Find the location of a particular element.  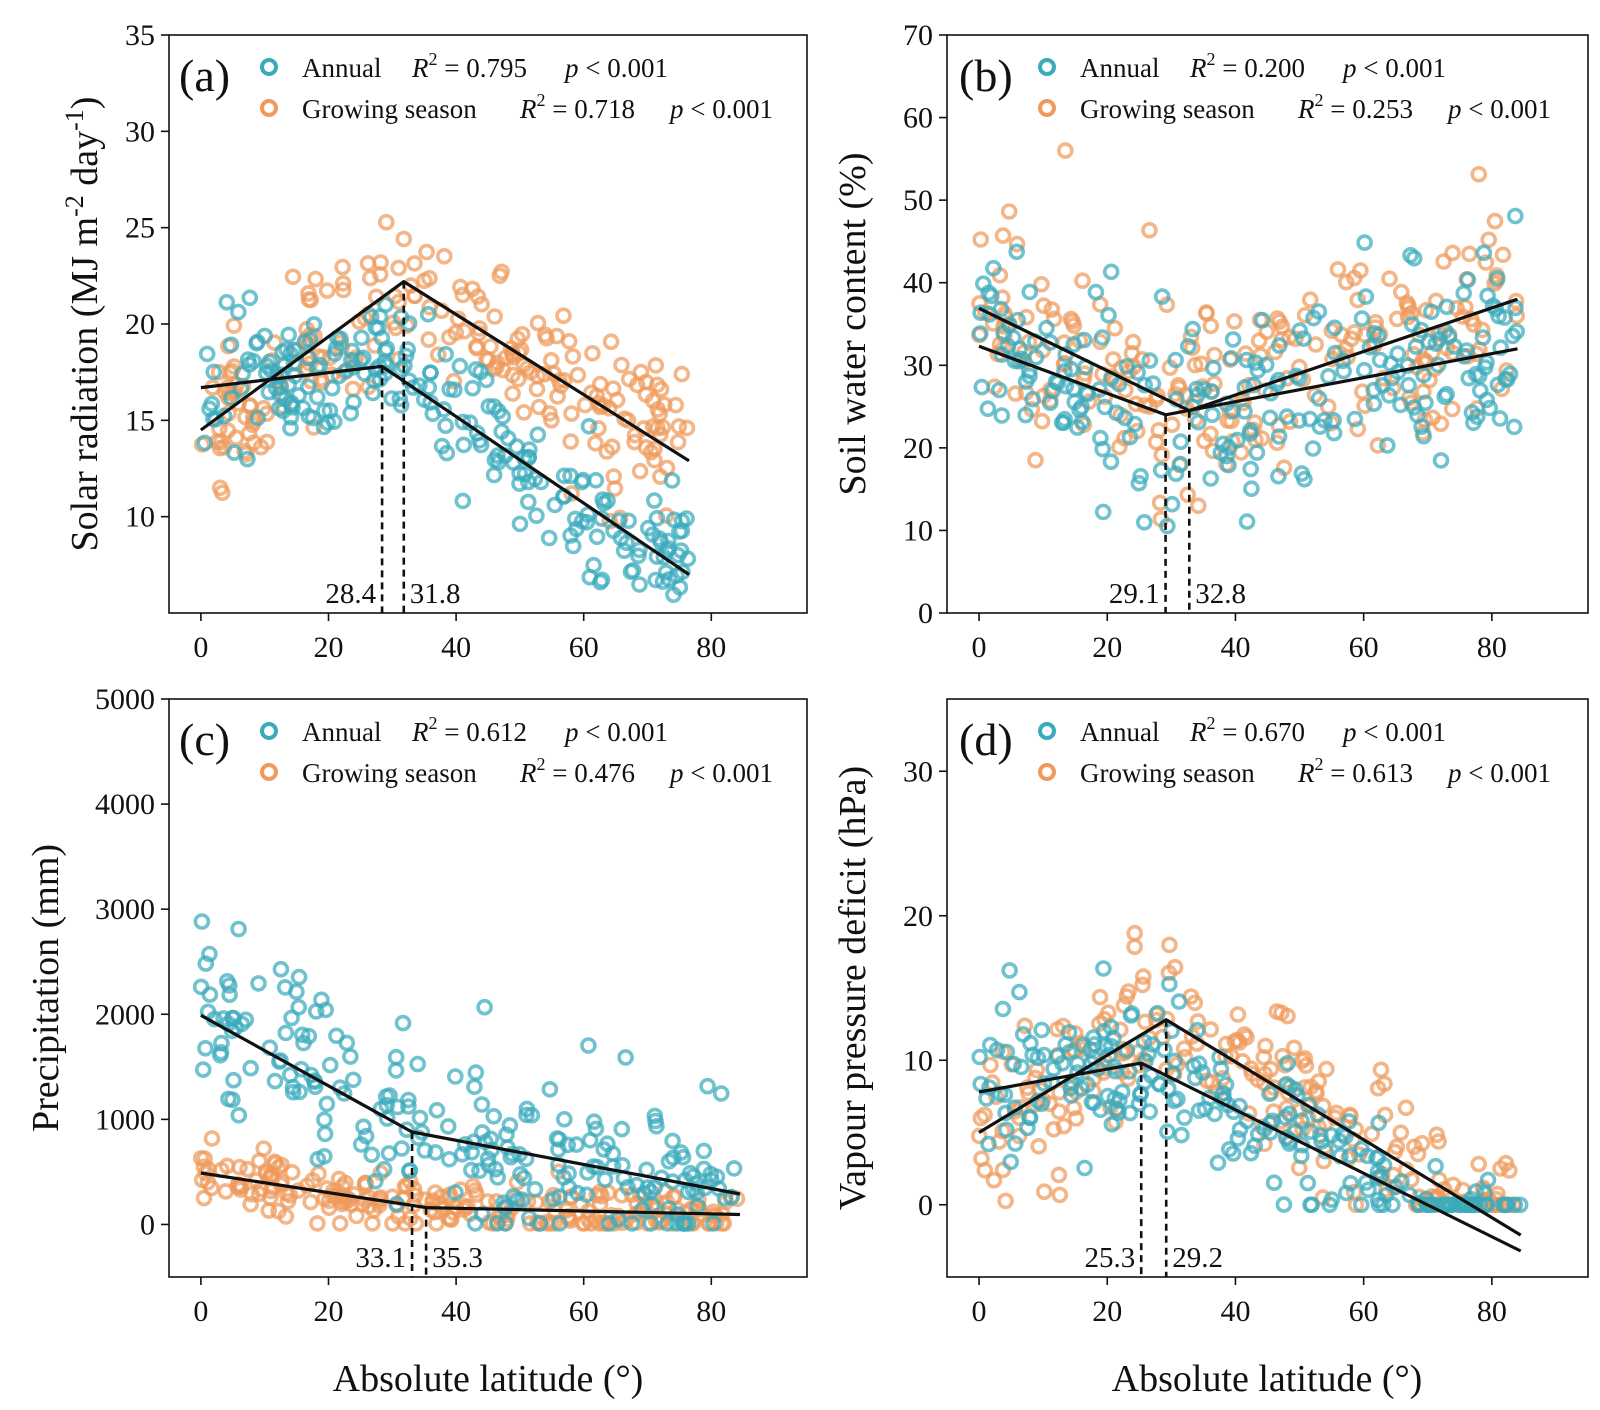

x-axis-label-right: Absolute latitude (°) is located at coordinates (1267, 1379).